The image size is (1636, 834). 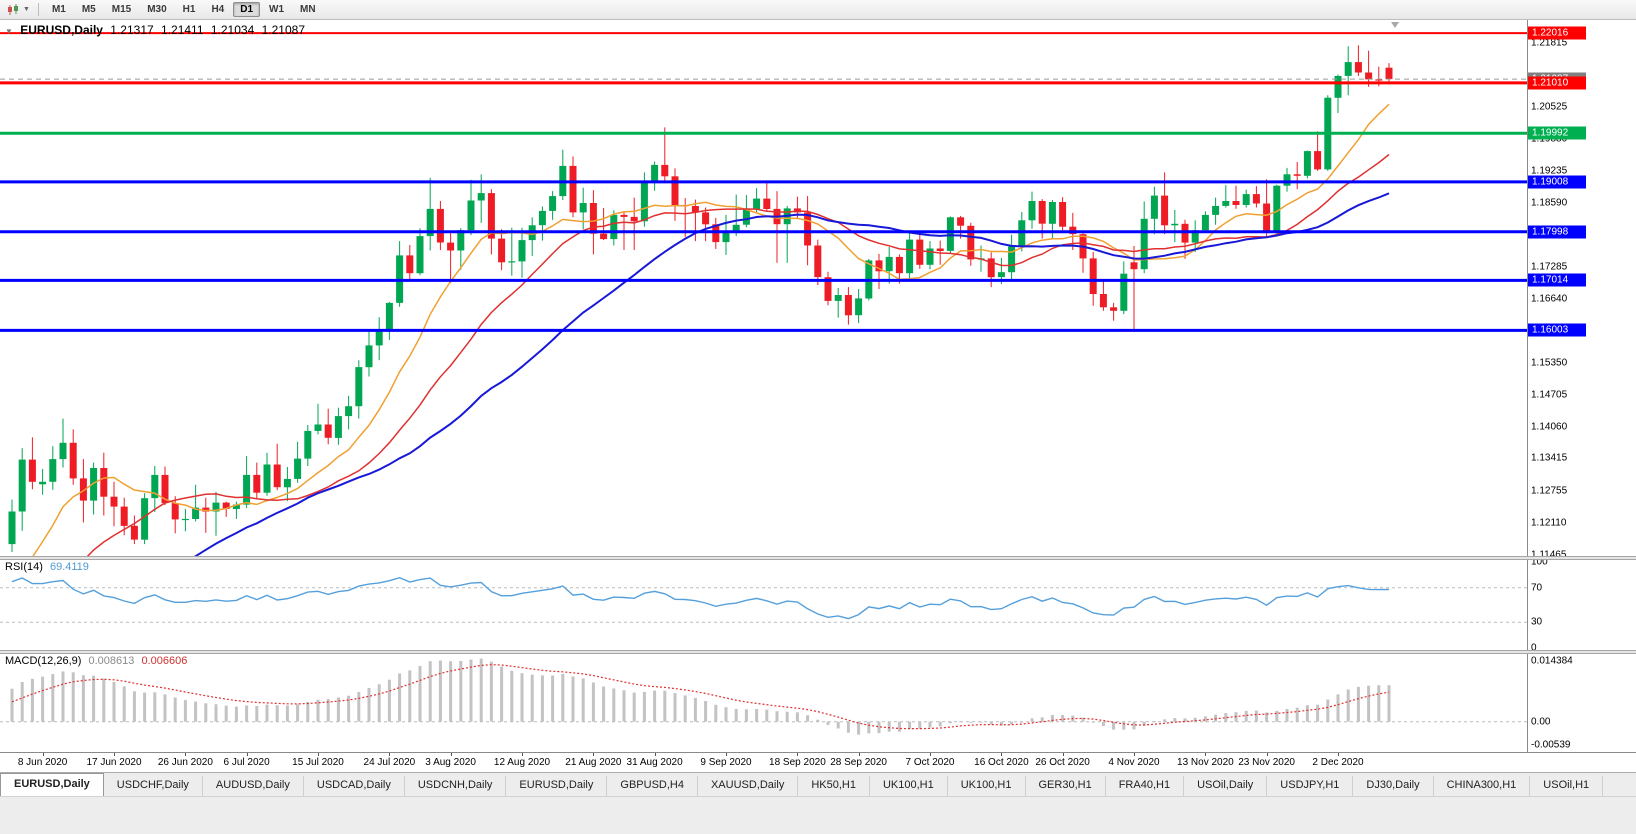 I want to click on time-axis-label: 16 Oct 2020, so click(x=1001, y=762).